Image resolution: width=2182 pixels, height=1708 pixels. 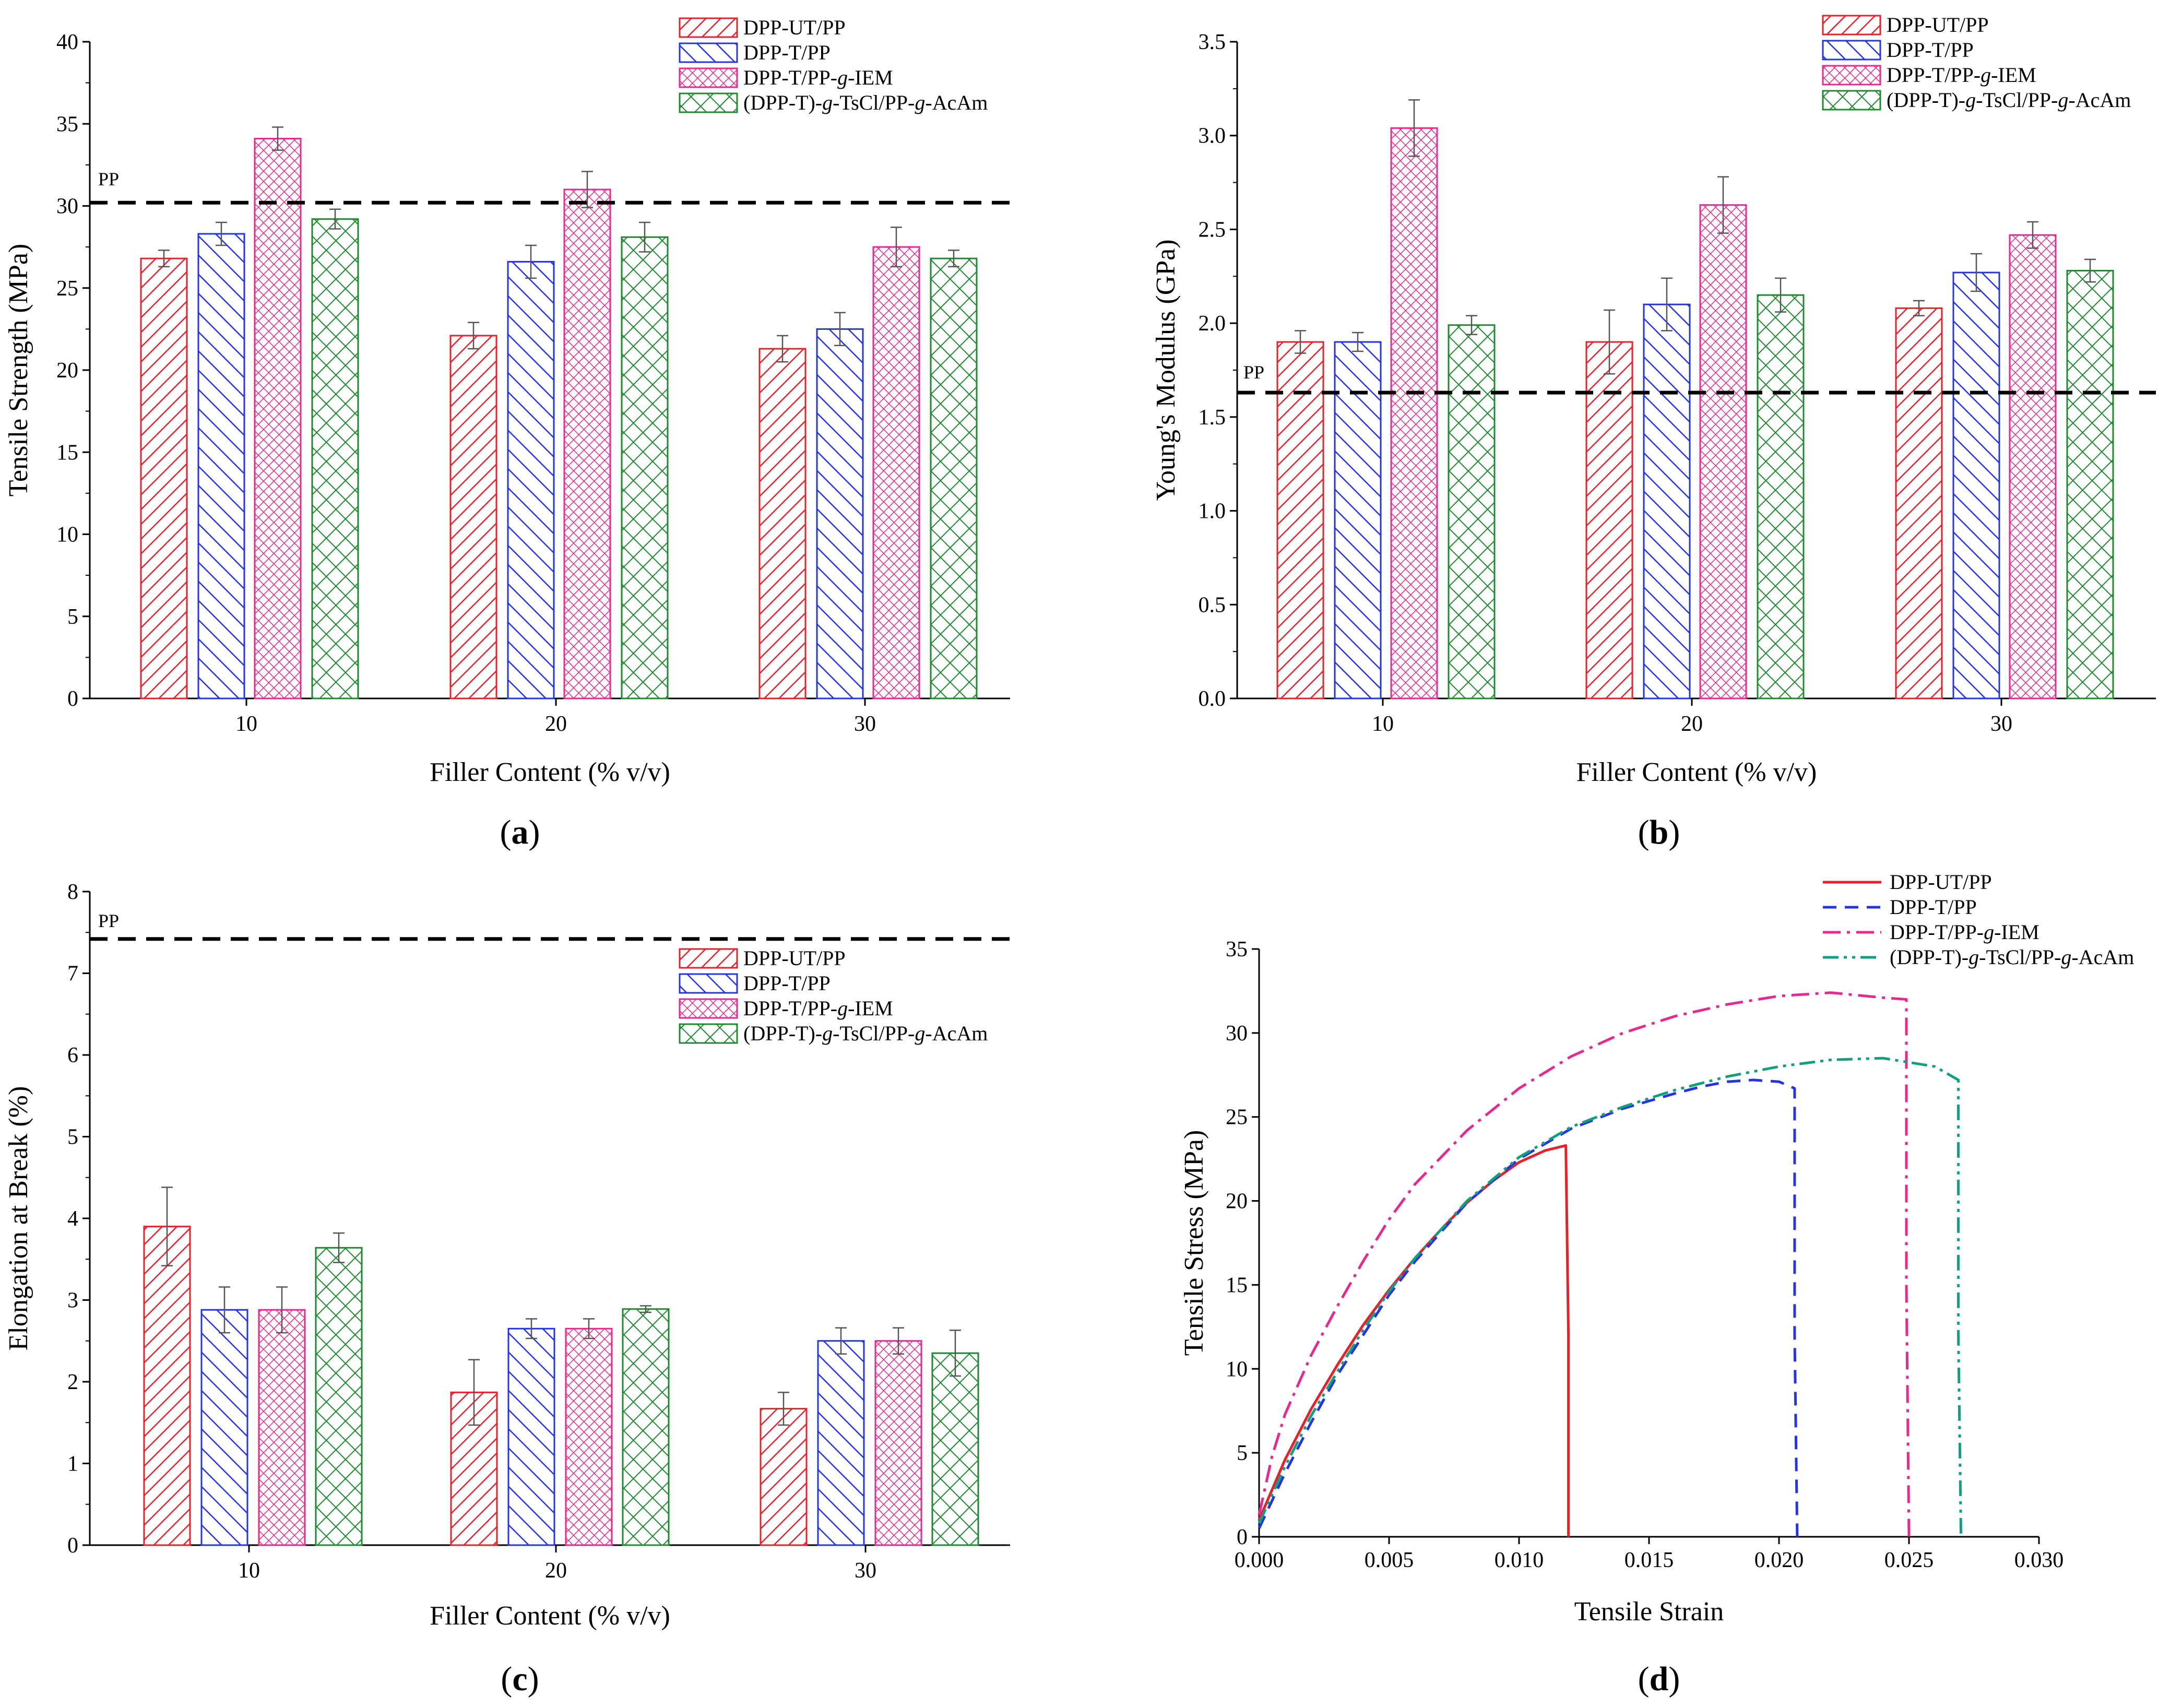 What do you see at coordinates (2039, 1560) in the screenshot?
I see `x-tick-label: 0.030` at bounding box center [2039, 1560].